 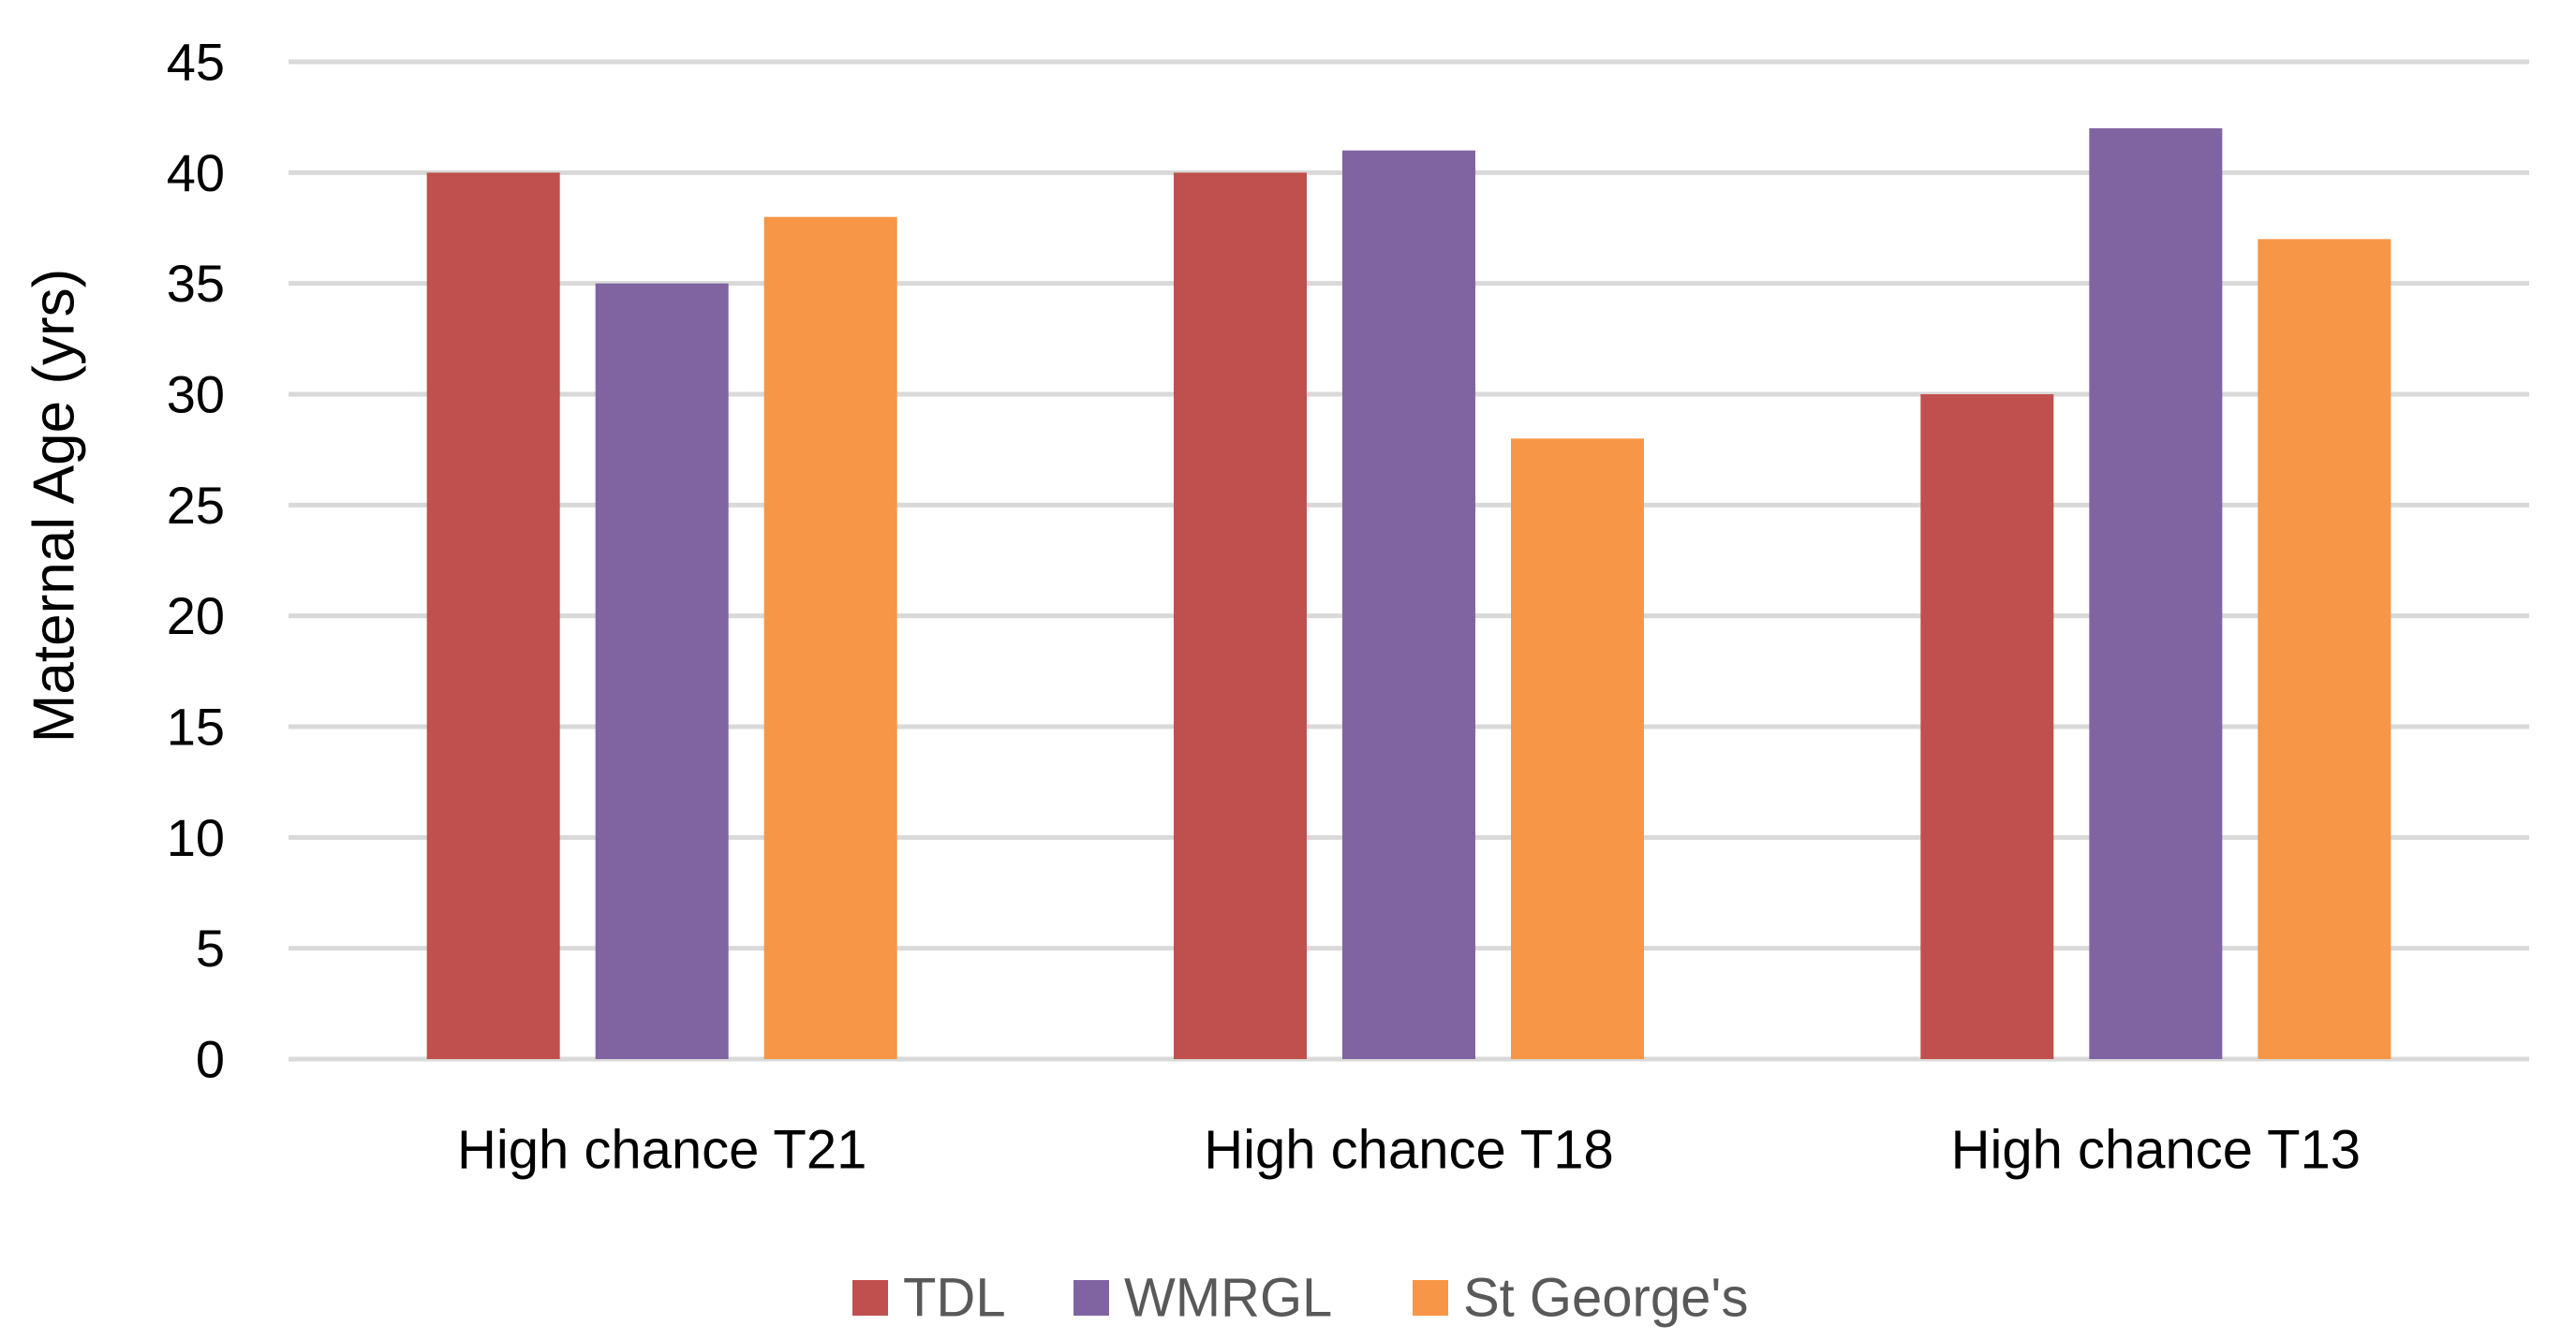 I want to click on legend-label-st-george-s: St George's, so click(x=1606, y=1298).